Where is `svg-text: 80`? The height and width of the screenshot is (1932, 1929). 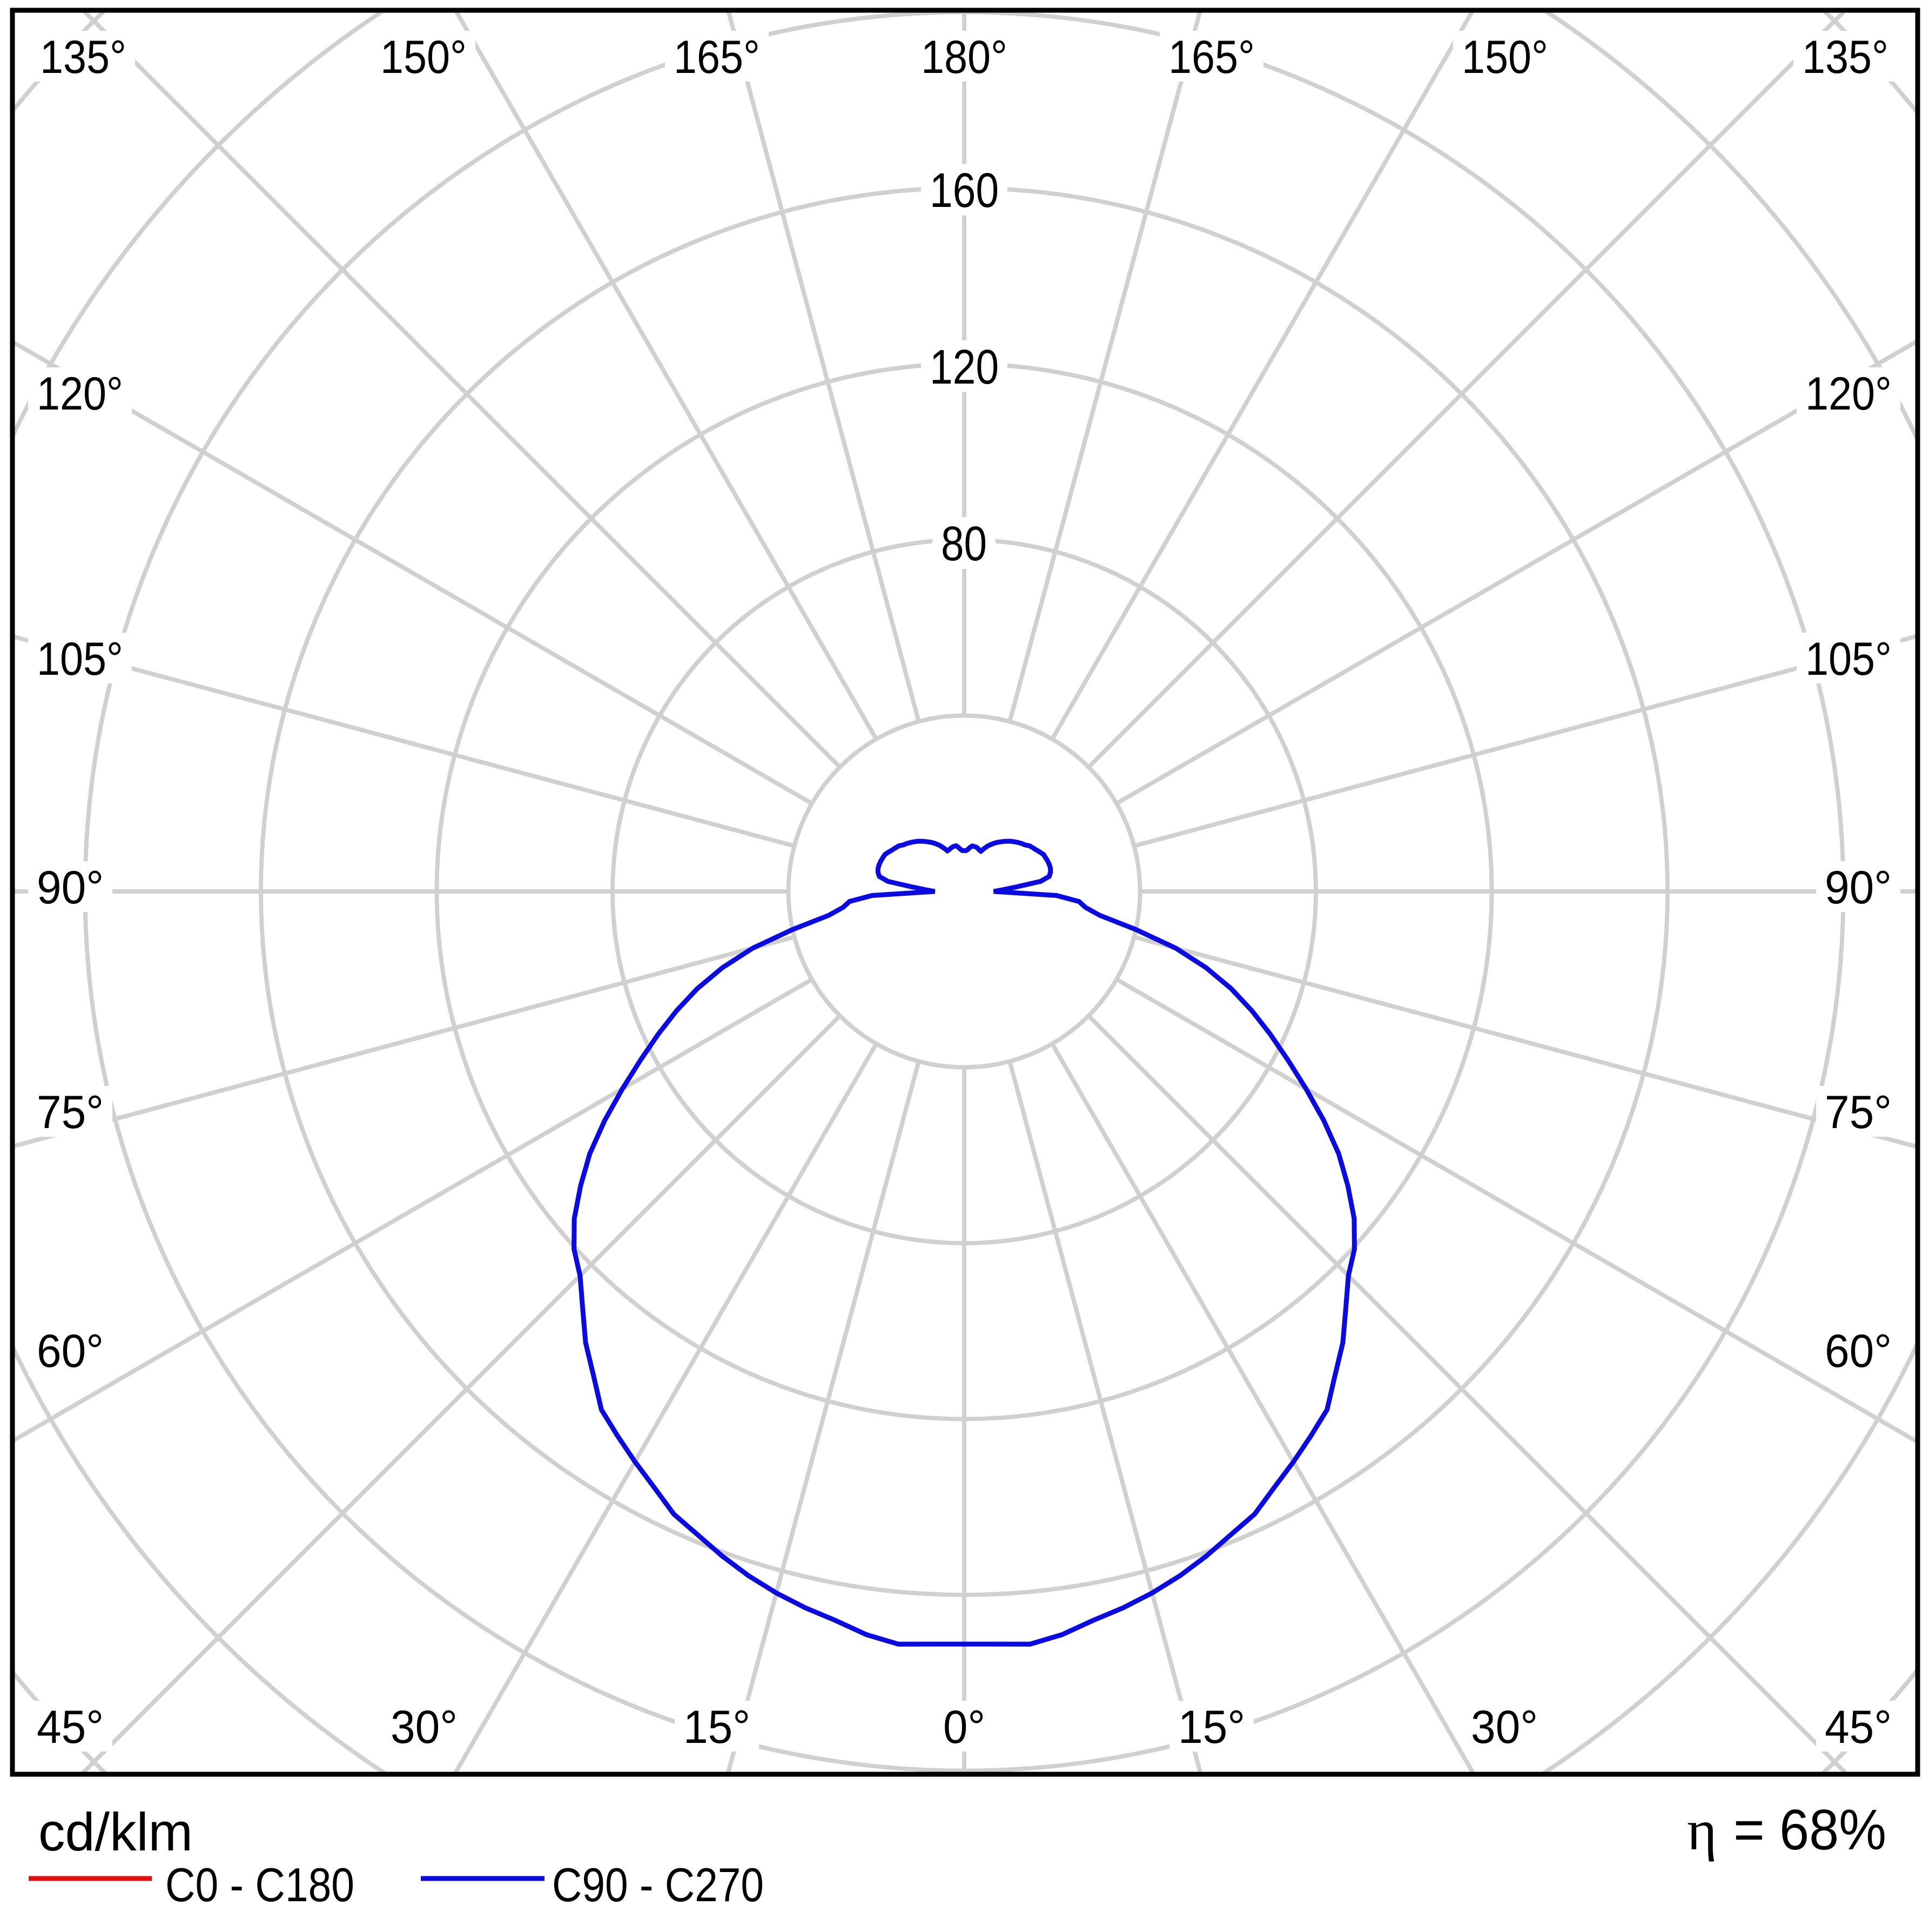
svg-text: 80 is located at coordinates (964, 544).